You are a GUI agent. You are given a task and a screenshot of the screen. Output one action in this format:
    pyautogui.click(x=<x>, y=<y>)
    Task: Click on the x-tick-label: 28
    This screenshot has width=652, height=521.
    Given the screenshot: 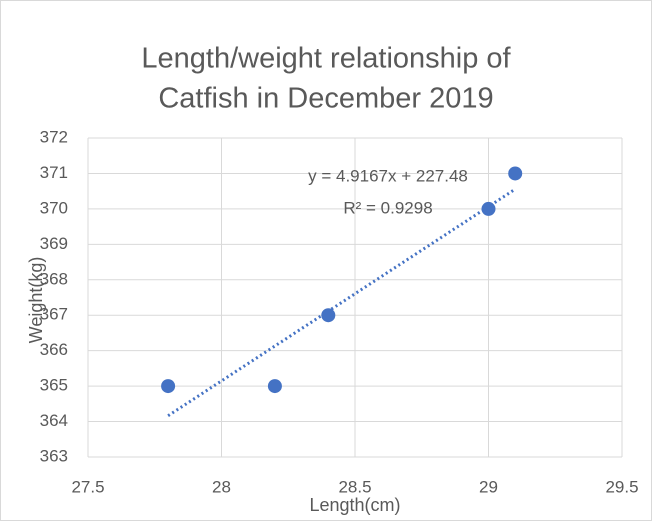 What is the action you would take?
    pyautogui.click(x=221, y=486)
    